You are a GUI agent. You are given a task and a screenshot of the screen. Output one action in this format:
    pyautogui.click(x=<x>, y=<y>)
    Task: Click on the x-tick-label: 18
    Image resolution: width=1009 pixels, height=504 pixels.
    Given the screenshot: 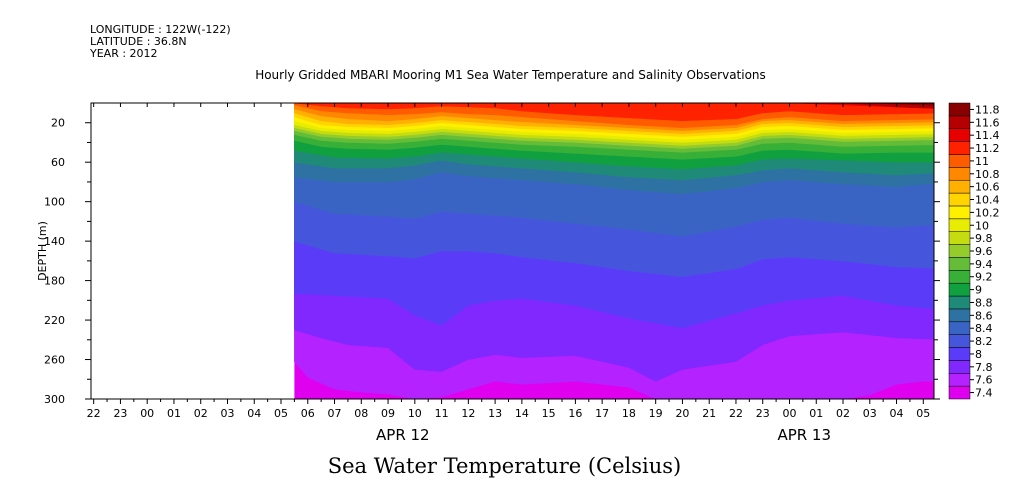 What is the action you would take?
    pyautogui.click(x=629, y=413)
    